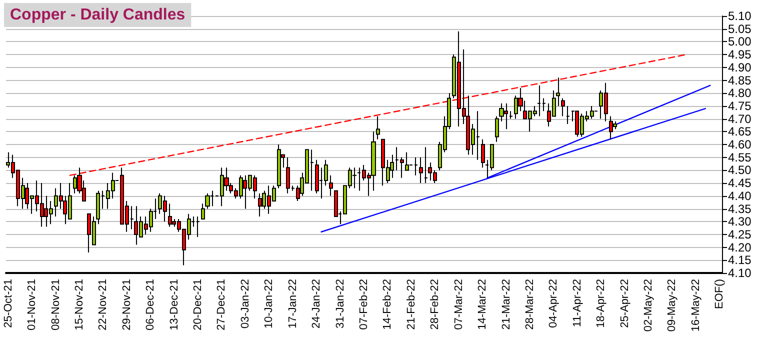 Image resolution: width=758 pixels, height=340 pixels. What do you see at coordinates (720, 294) in the screenshot?
I see `x-tick-label: EOF()` at bounding box center [720, 294].